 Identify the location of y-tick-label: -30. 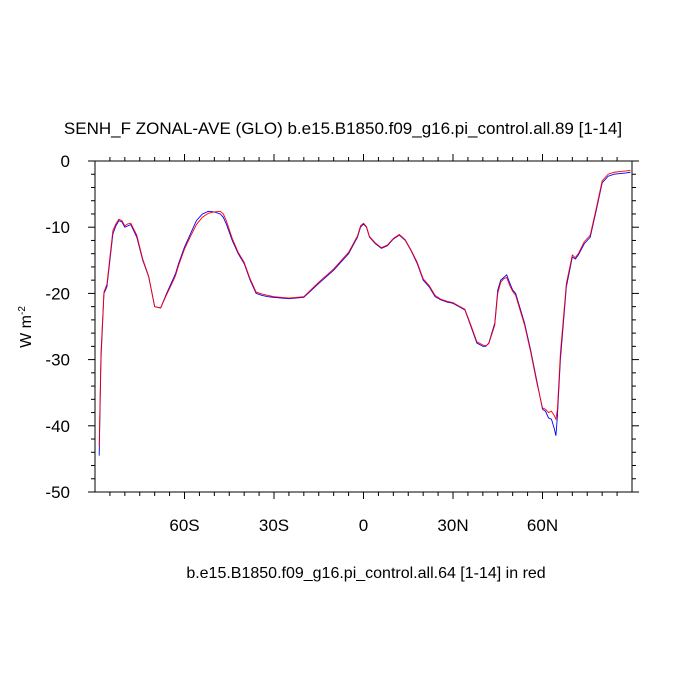
(57, 360).